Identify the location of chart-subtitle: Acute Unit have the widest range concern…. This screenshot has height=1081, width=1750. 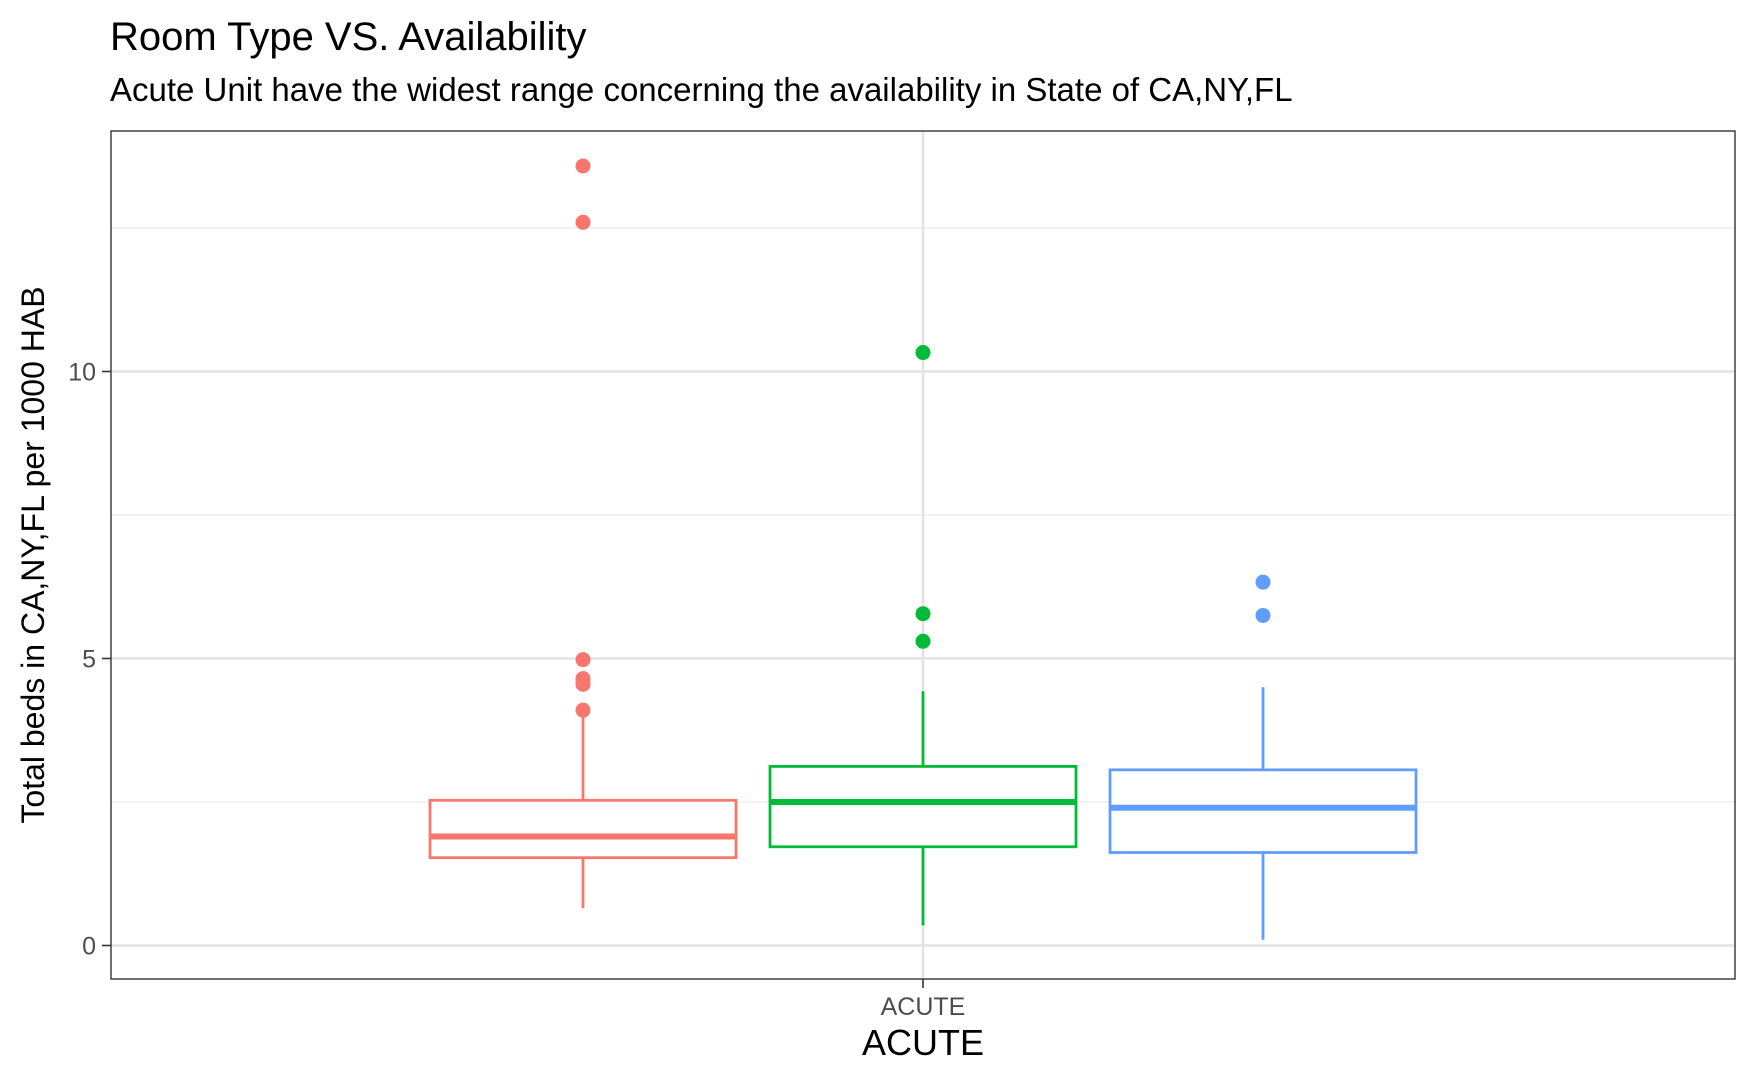
(701, 89).